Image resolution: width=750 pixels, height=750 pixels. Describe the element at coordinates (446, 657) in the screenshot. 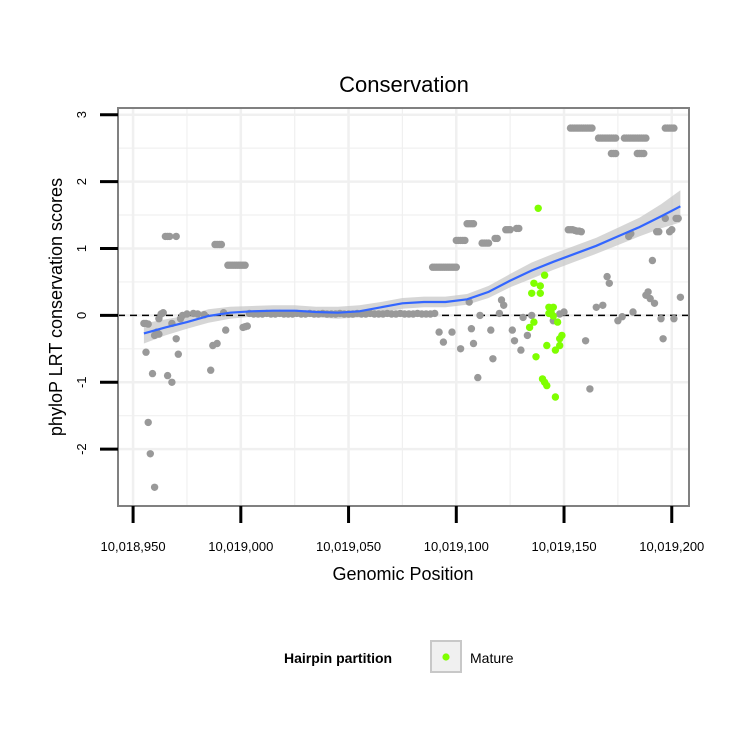

I see `legend-key-mature` at that location.